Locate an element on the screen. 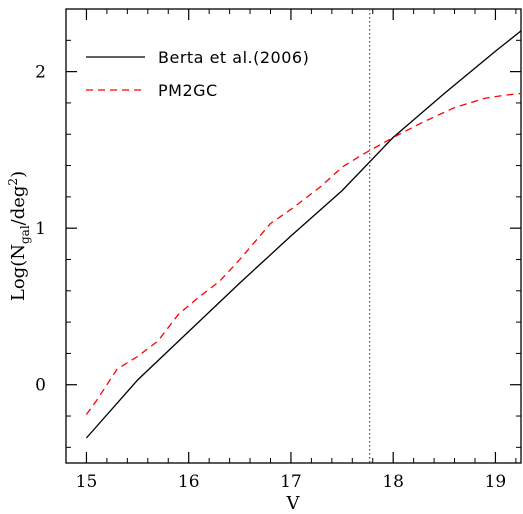  legend-label-pm2gc: PM2GC is located at coordinates (188, 90).